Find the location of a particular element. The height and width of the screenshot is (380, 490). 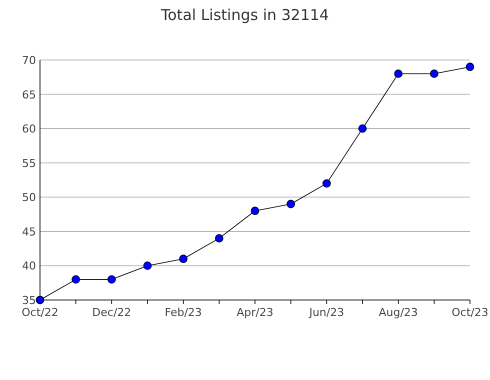

x-tick-label: Aug/23 is located at coordinates (398, 312).